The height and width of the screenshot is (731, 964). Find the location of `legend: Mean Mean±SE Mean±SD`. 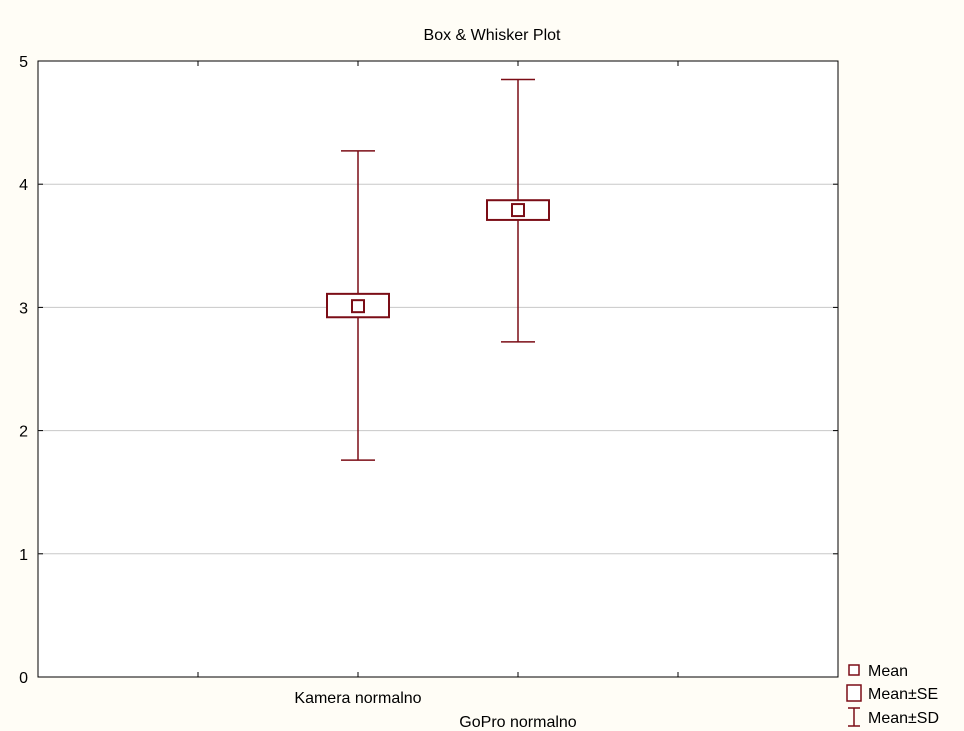

legend: Mean Mean±SE Mean±SD is located at coordinates (892, 695).